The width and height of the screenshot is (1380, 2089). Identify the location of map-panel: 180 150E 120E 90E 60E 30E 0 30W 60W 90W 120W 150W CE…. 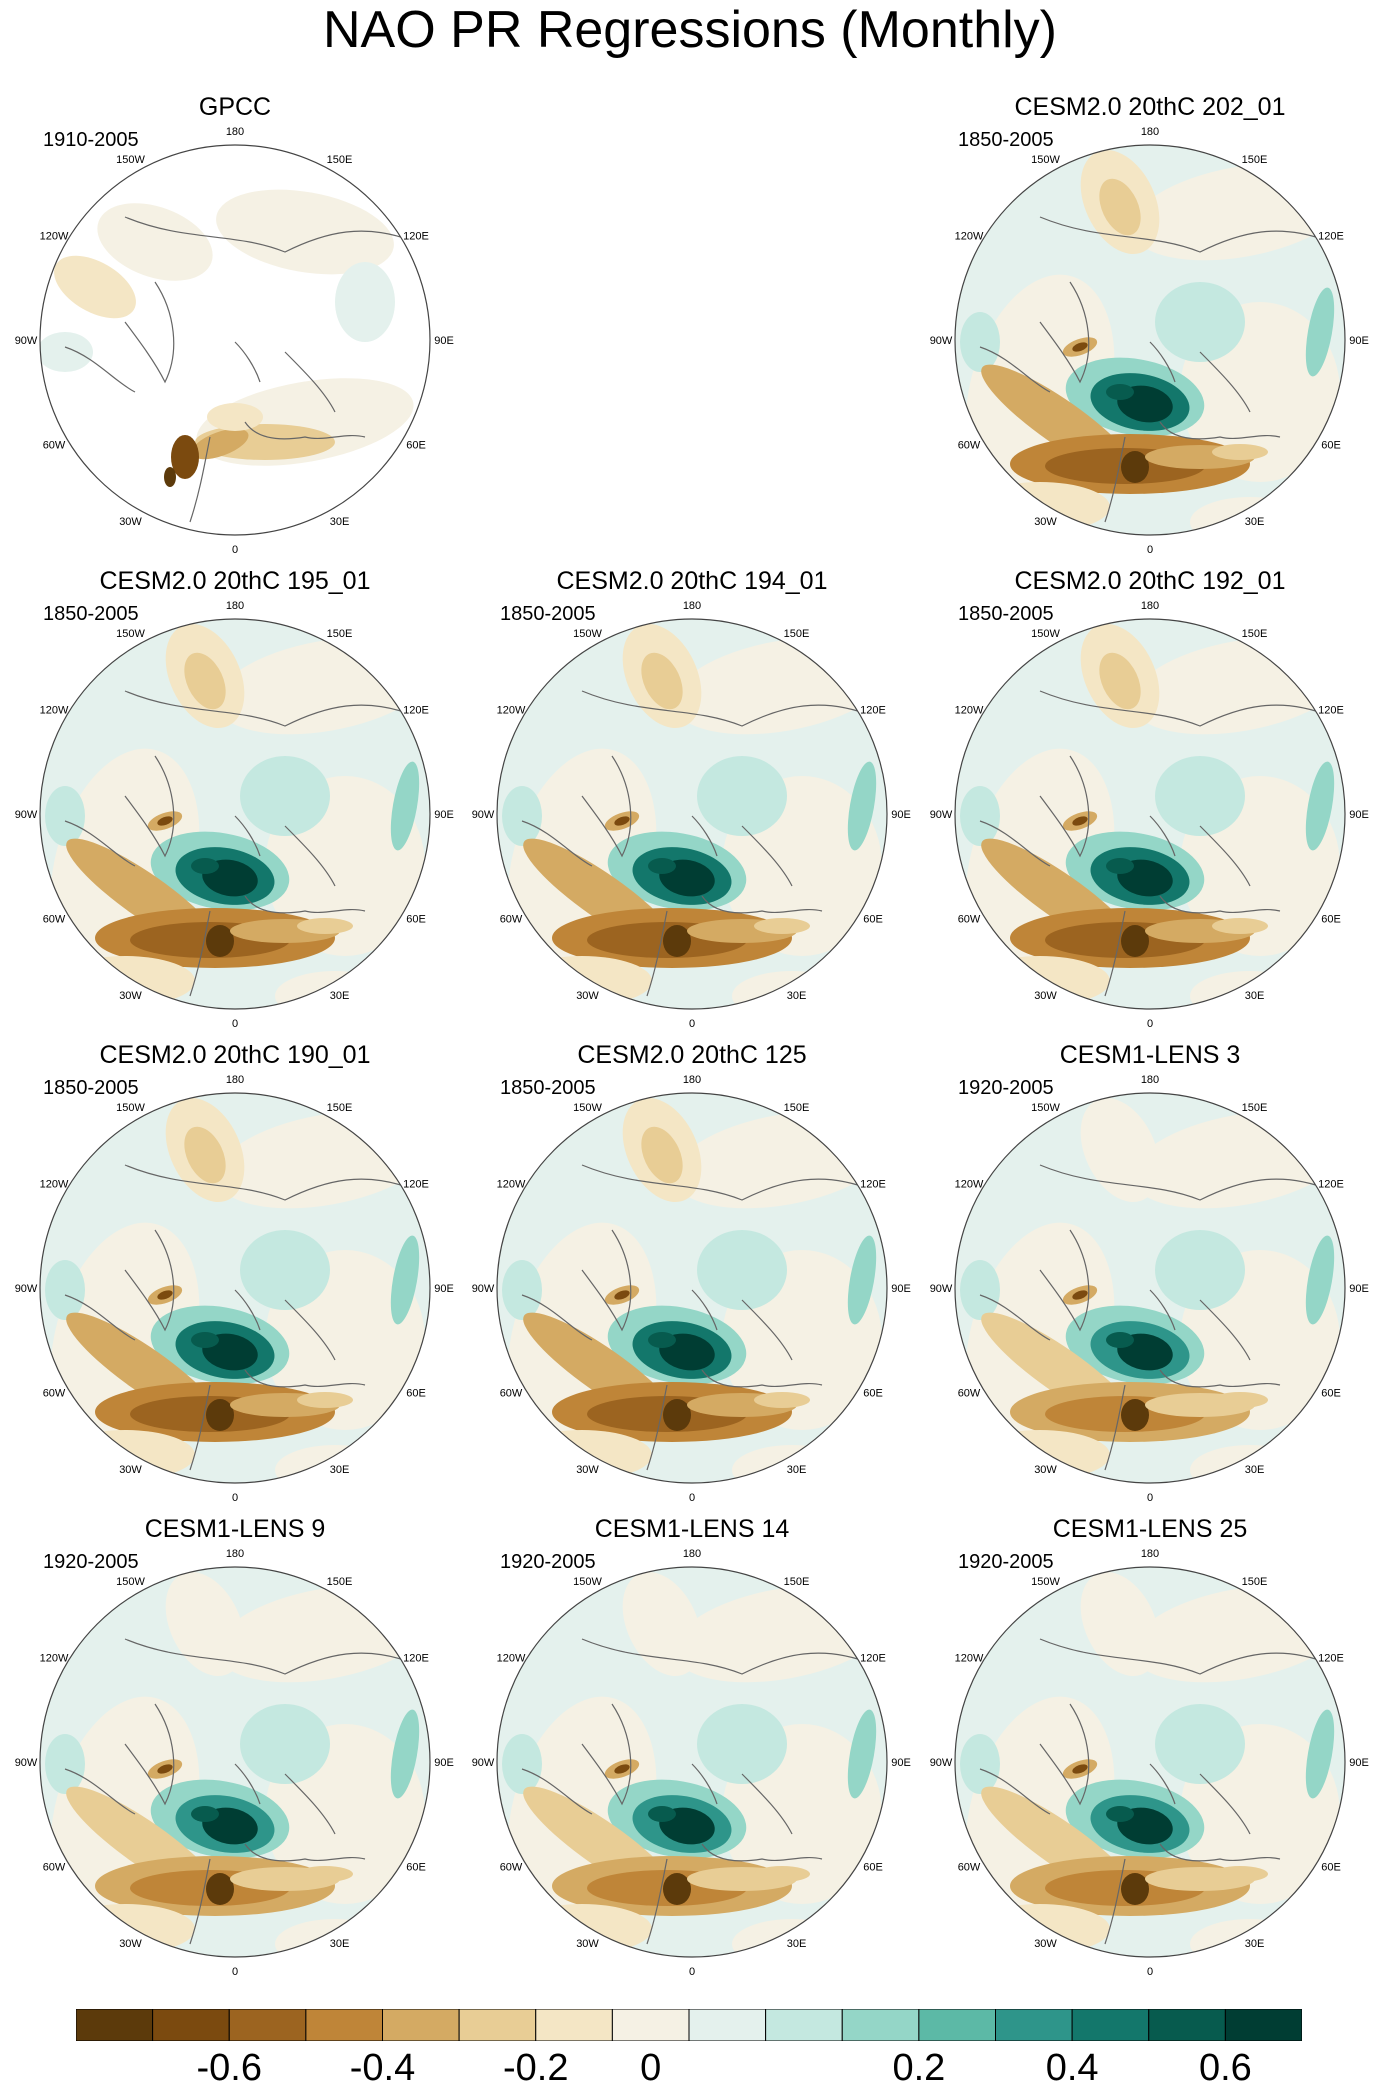
(1150, 327).